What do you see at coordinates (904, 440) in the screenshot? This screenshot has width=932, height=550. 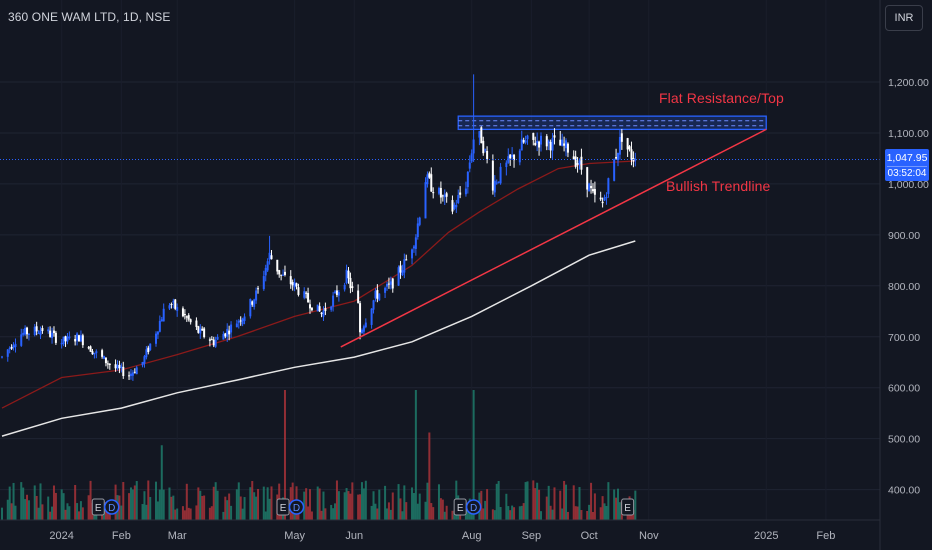 I see `y-tick-label: 500.00` at bounding box center [904, 440].